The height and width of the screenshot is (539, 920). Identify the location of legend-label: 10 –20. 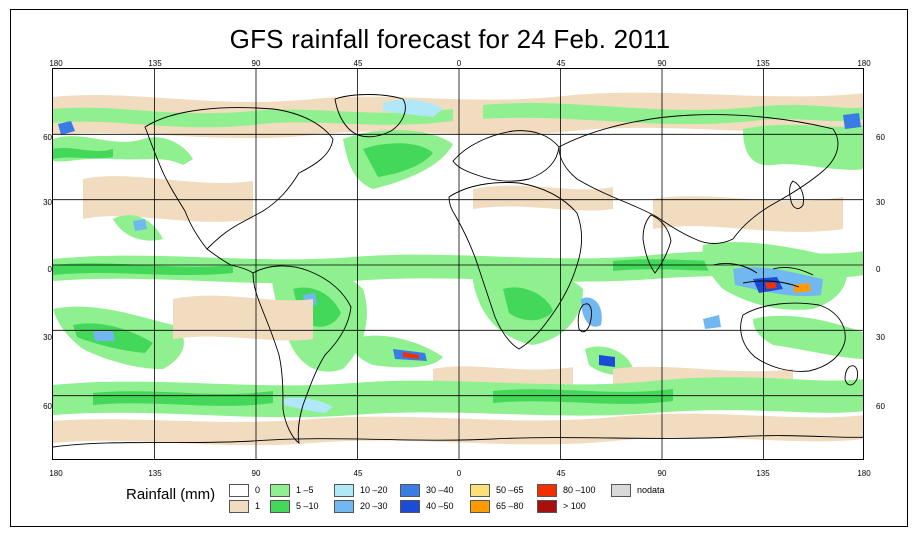
(374, 490).